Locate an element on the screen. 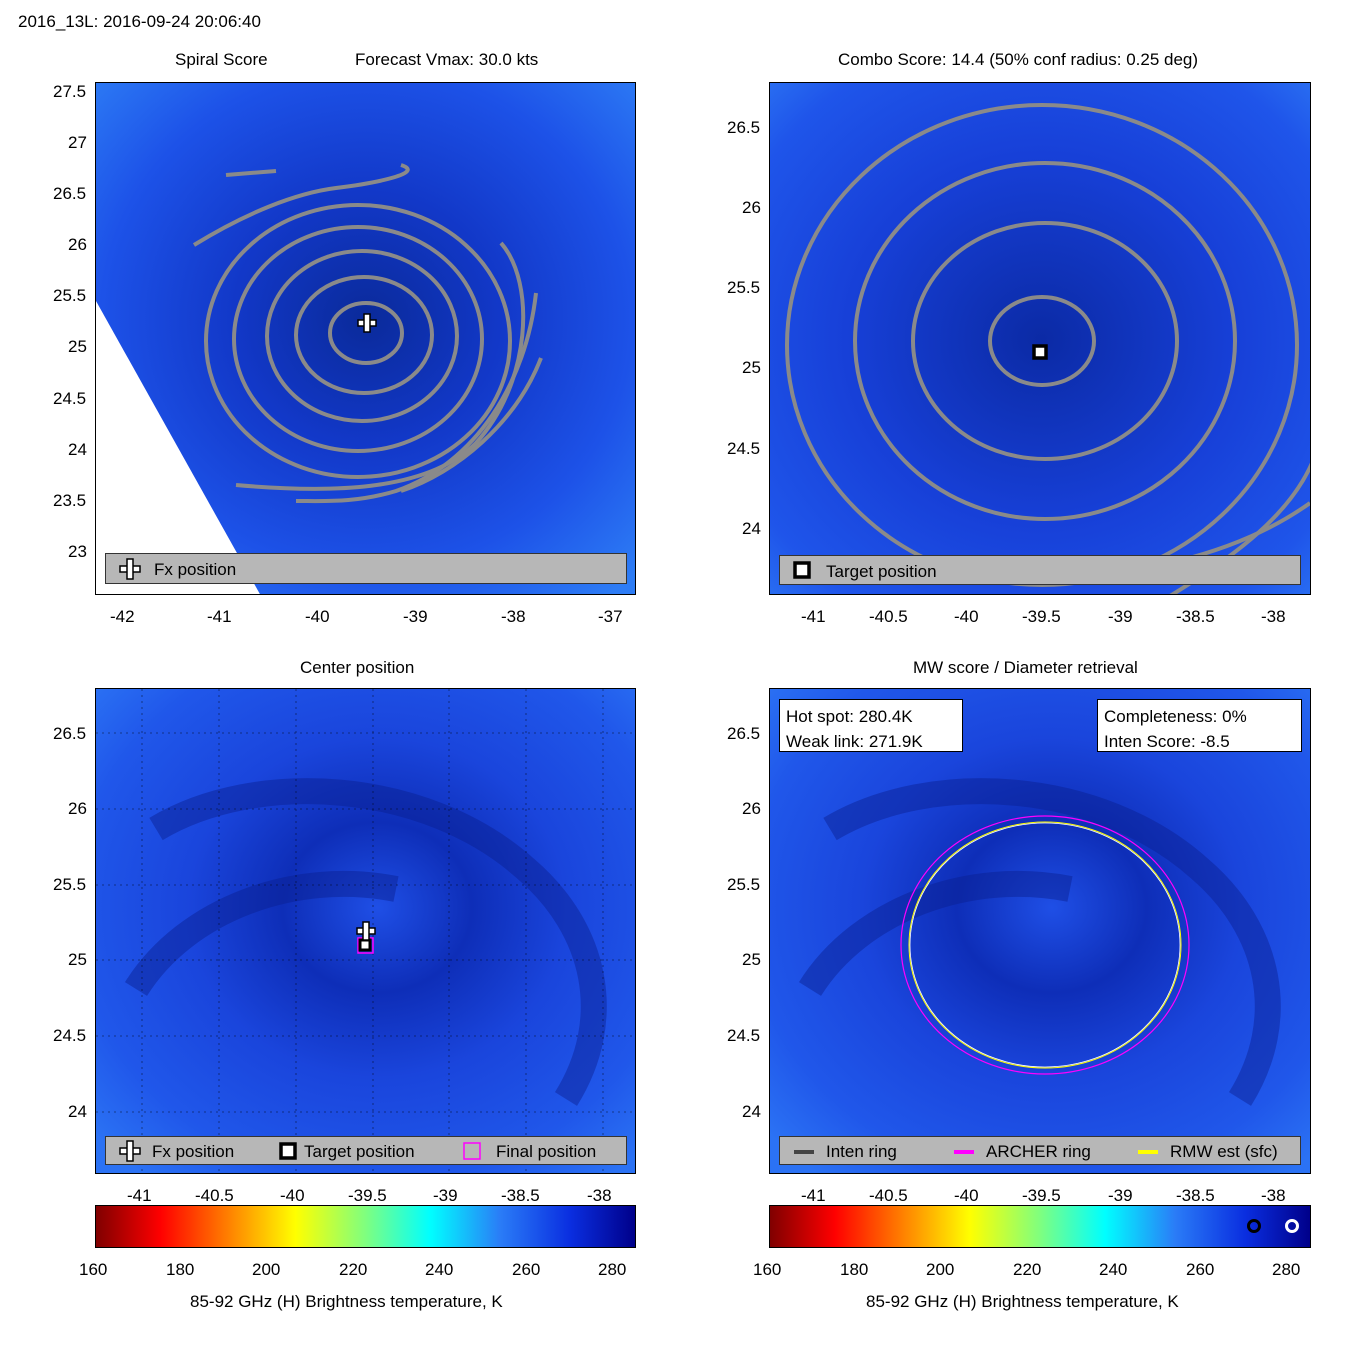  spiral-contours is located at coordinates (367, 333).